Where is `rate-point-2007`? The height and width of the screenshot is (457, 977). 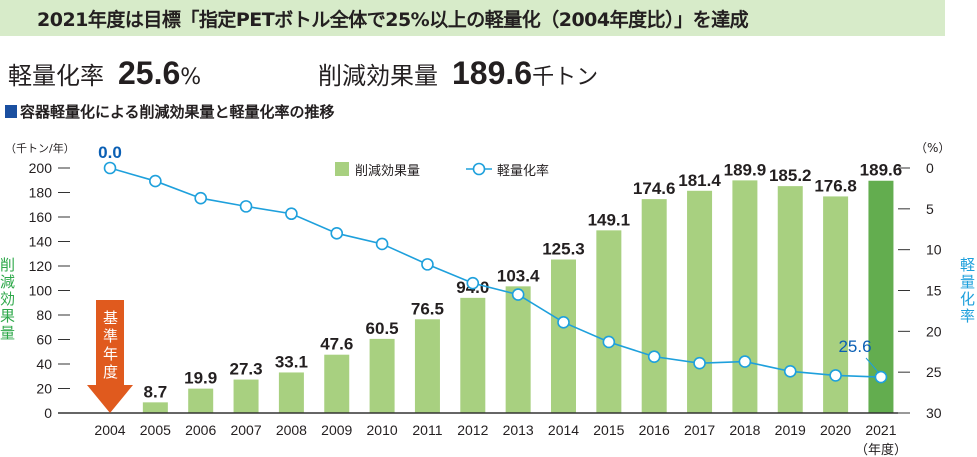
rate-point-2007 is located at coordinates (246, 206).